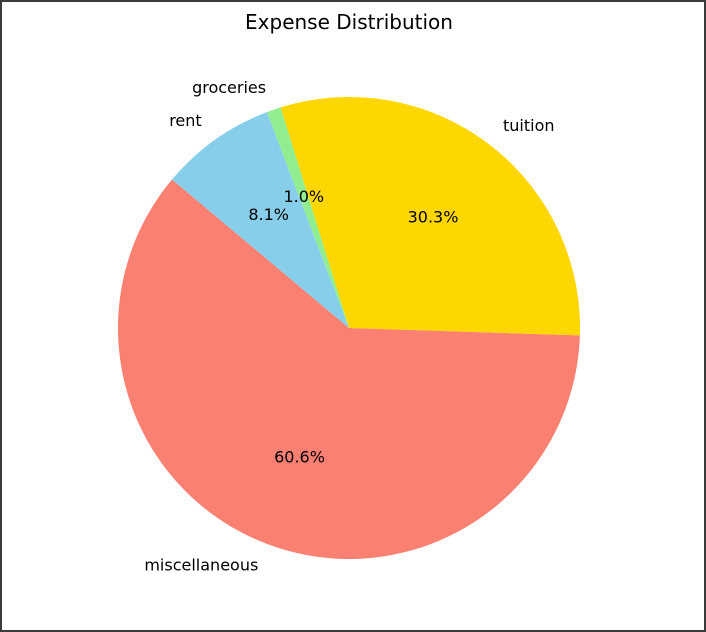 The image size is (706, 632). Describe the element at coordinates (229, 87) in the screenshot. I see `slice-label-groceries: groceries` at that location.